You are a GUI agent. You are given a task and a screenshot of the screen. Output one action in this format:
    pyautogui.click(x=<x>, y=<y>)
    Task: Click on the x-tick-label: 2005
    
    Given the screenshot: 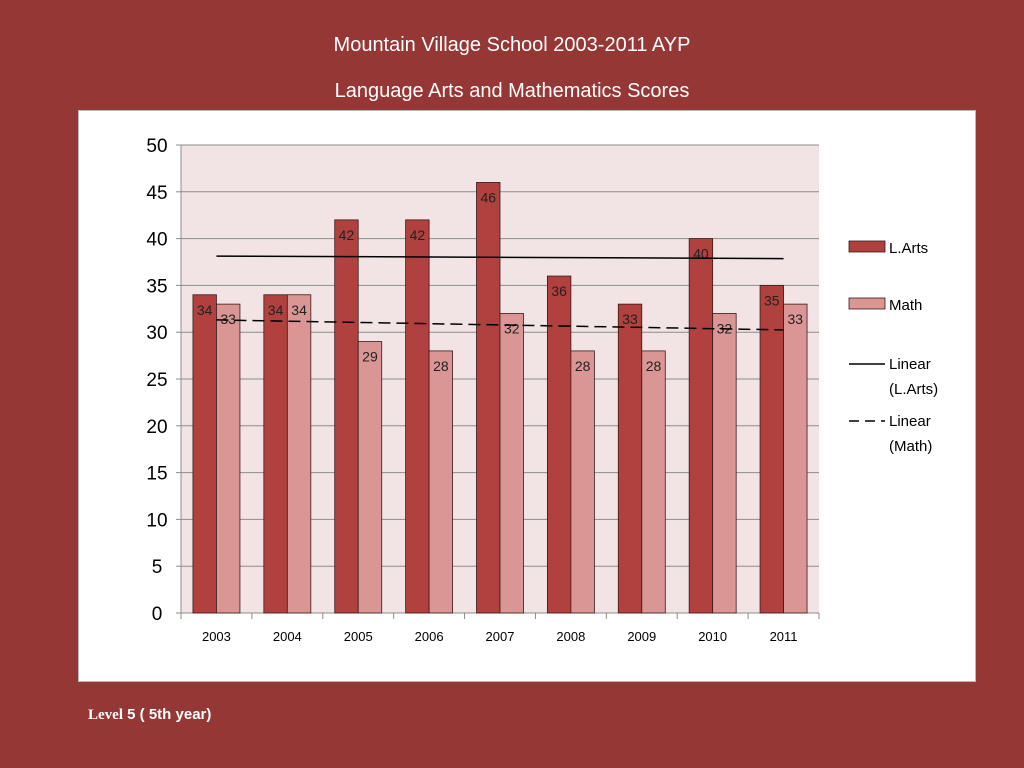 What is the action you would take?
    pyautogui.click(x=358, y=636)
    